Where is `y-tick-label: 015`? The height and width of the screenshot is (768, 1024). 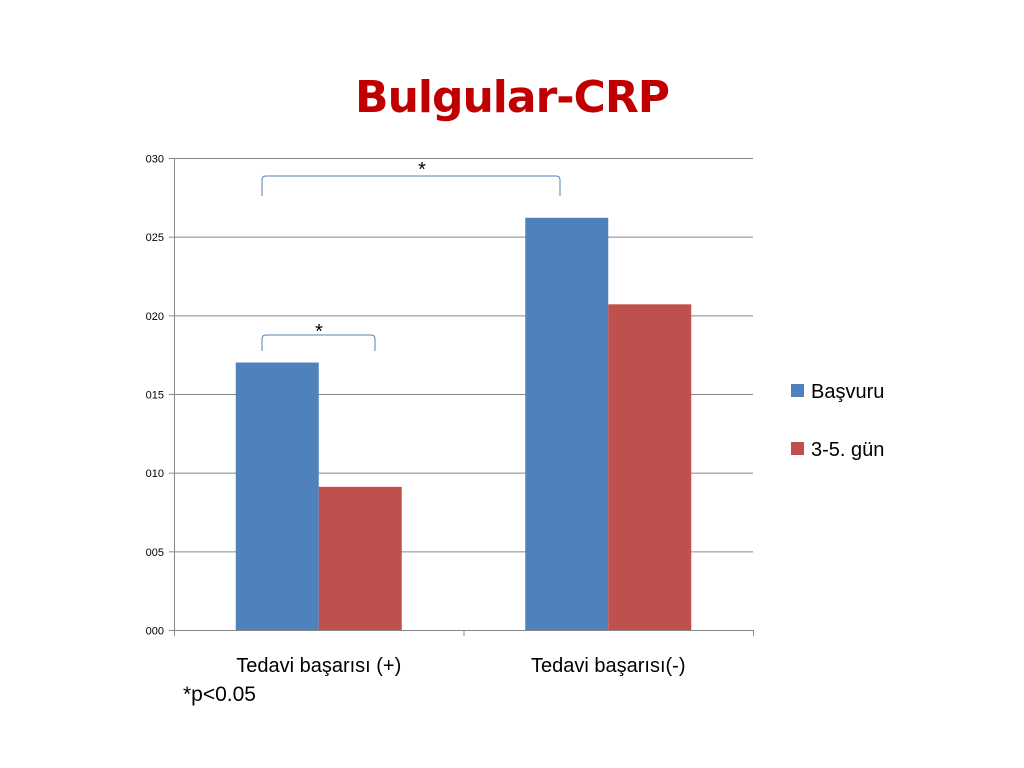
y-tick-label: 015 is located at coordinates (155, 396).